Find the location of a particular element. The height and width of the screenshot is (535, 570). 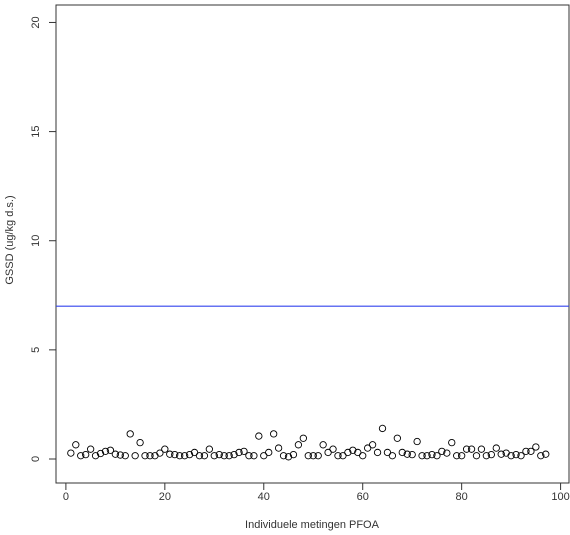

x-tick-label: 60 is located at coordinates (363, 497).